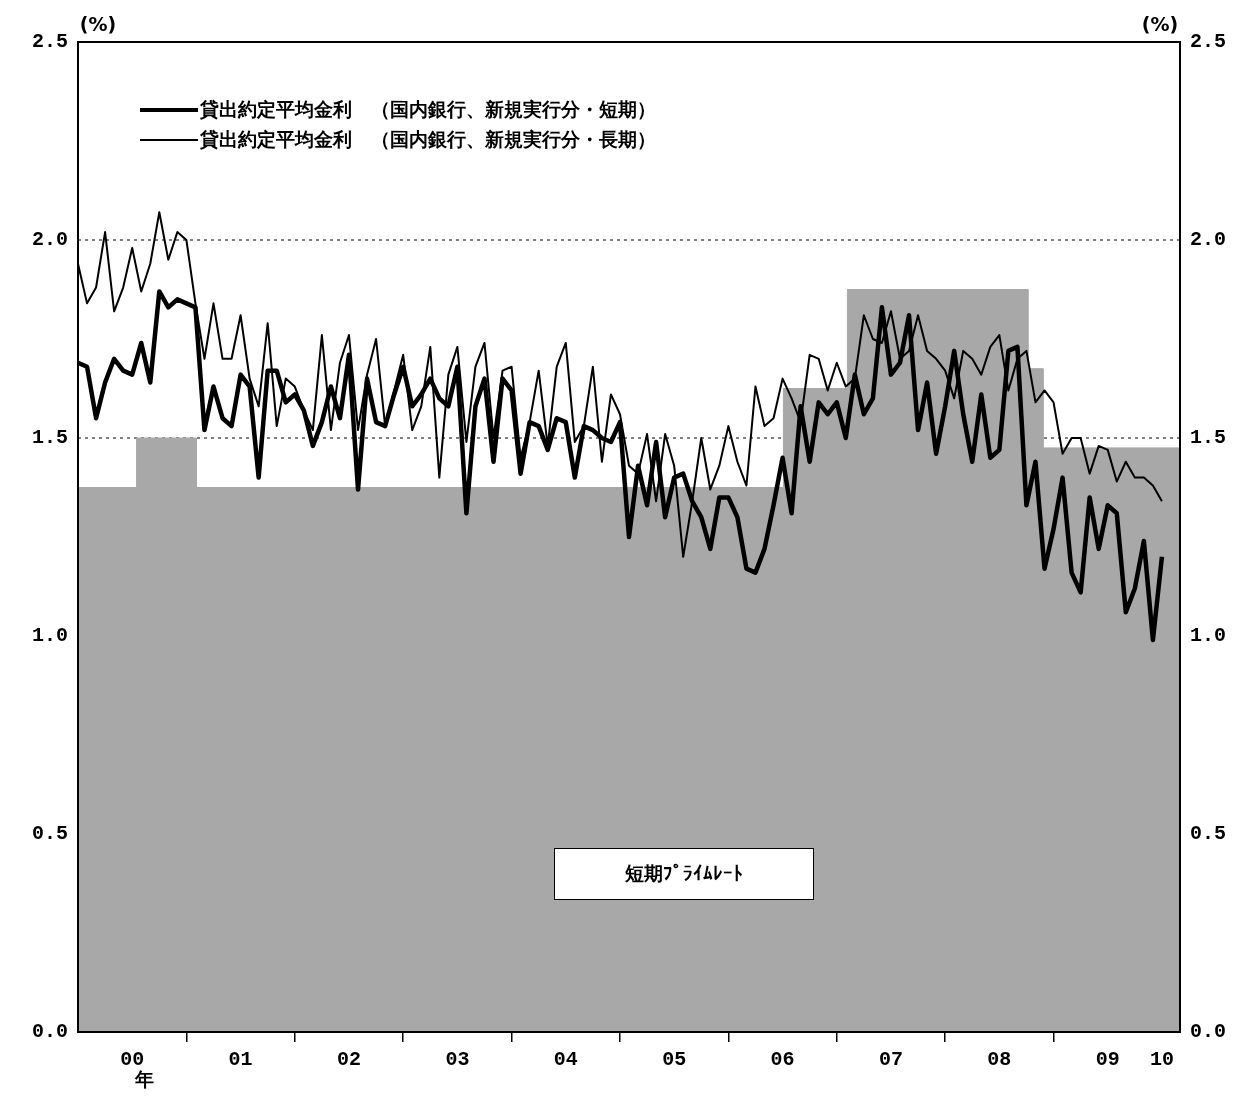  Describe the element at coordinates (1160, 24) in the screenshot. I see `y2-axis-title: (%)` at that location.